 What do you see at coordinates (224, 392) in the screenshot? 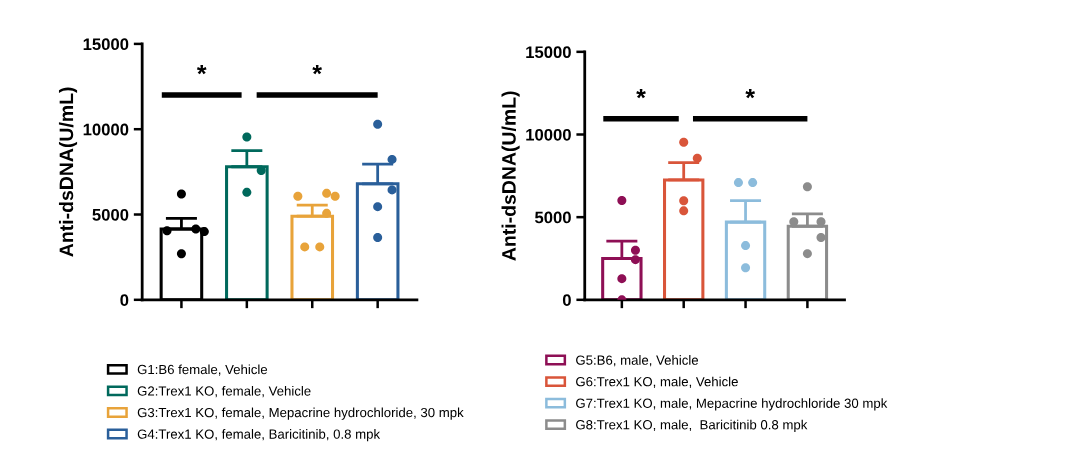
I see `legend-label: G2:Trex1 KO, female, Vehicle` at bounding box center [224, 392].